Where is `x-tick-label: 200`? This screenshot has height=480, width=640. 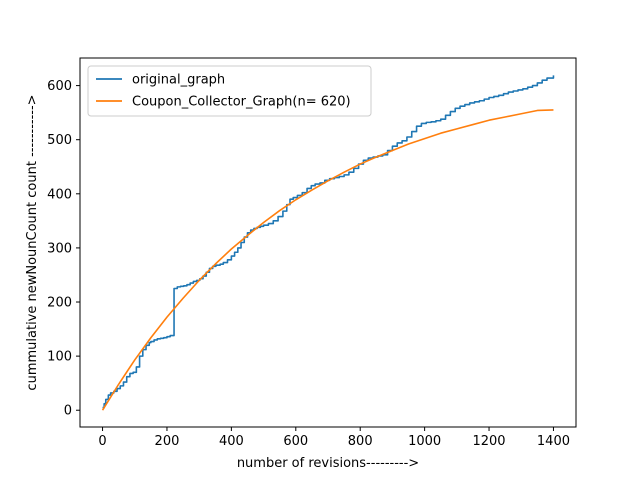 x-tick-label: 200 is located at coordinates (167, 441).